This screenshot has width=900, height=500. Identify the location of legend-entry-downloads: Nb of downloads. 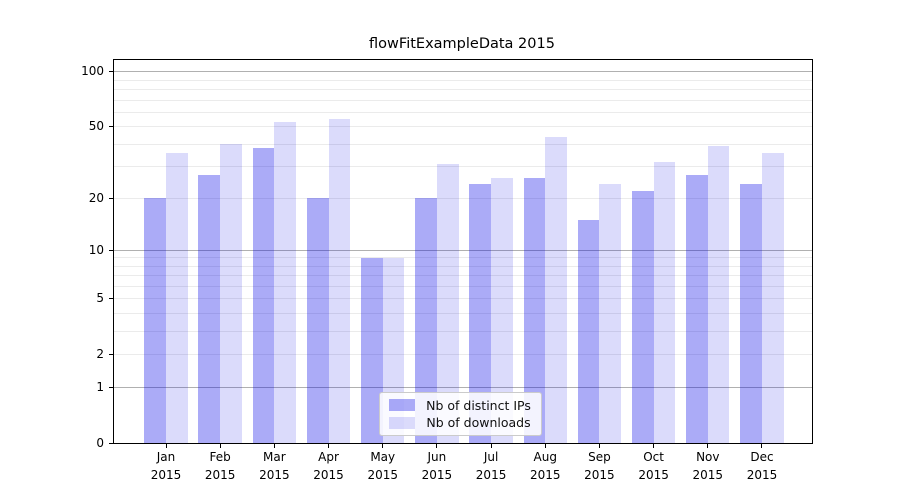
(461, 422).